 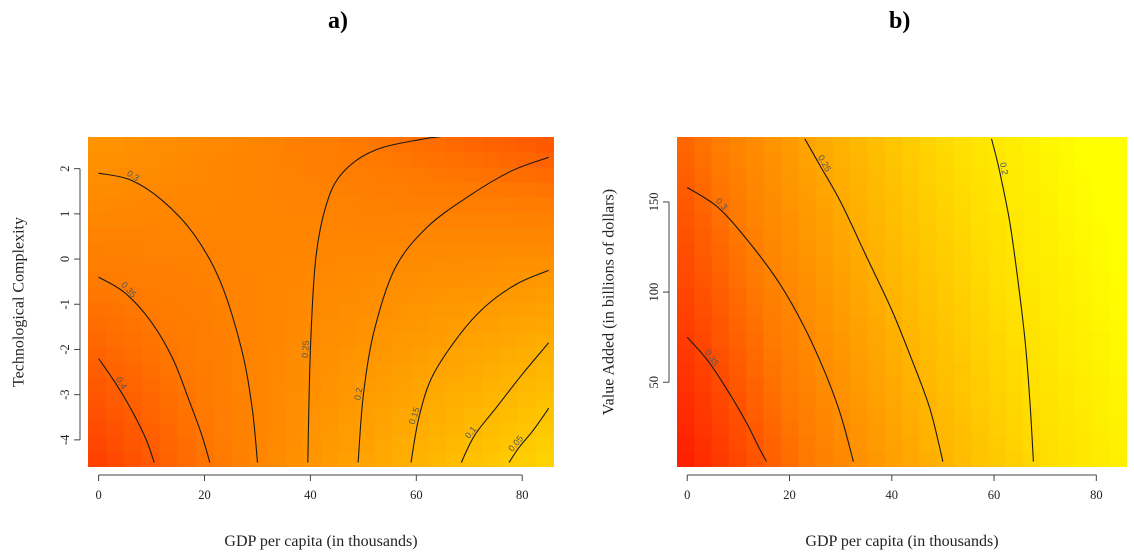 I want to click on y-tick-label: 50, so click(x=654, y=382).